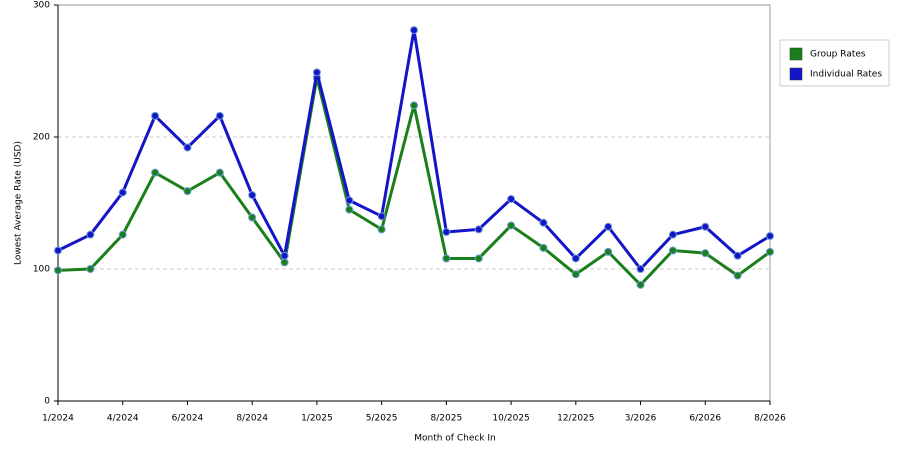 The image size is (900, 450). What do you see at coordinates (846, 75) in the screenshot?
I see `legend-label: Individual Rates` at bounding box center [846, 75].